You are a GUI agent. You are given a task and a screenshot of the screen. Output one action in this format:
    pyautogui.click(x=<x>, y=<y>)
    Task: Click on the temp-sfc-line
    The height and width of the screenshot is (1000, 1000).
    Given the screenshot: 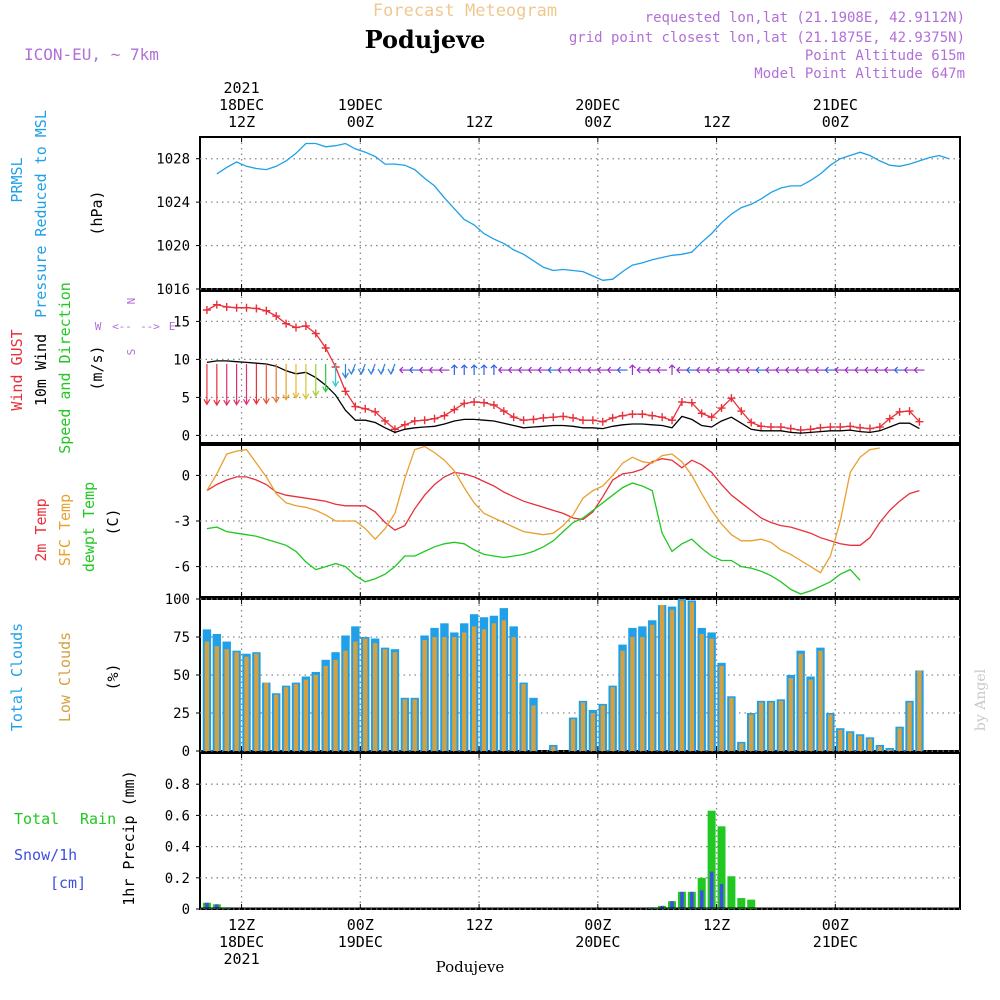 What is the action you would take?
    pyautogui.click(x=543, y=509)
    